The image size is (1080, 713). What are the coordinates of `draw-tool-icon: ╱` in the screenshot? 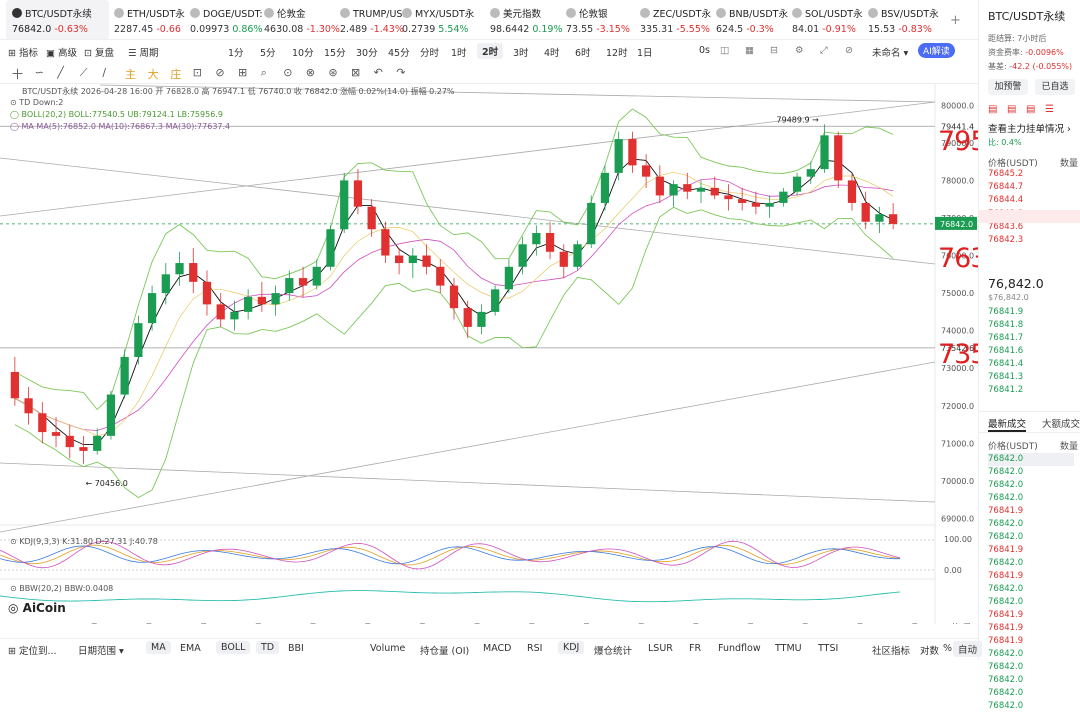 It's located at (60, 72).